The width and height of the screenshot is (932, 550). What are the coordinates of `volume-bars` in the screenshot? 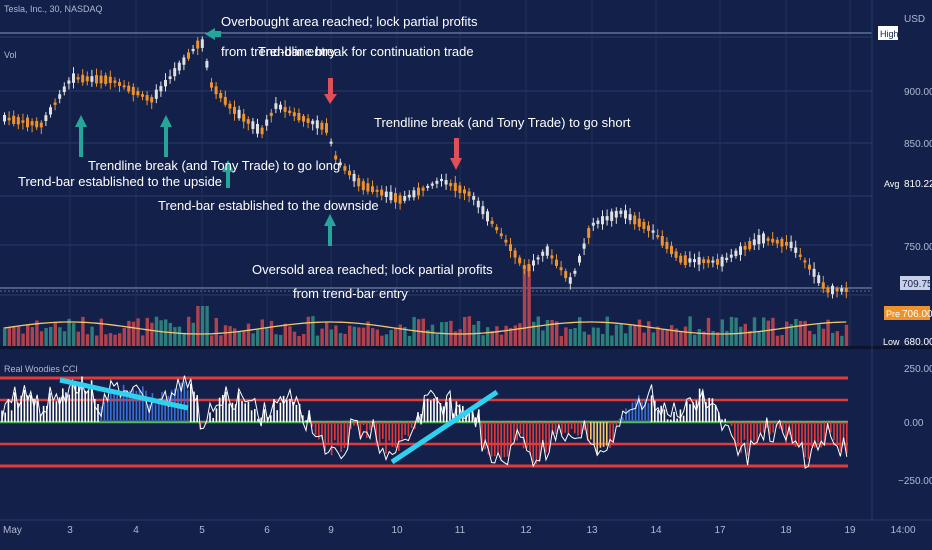 It's located at (426, 306).